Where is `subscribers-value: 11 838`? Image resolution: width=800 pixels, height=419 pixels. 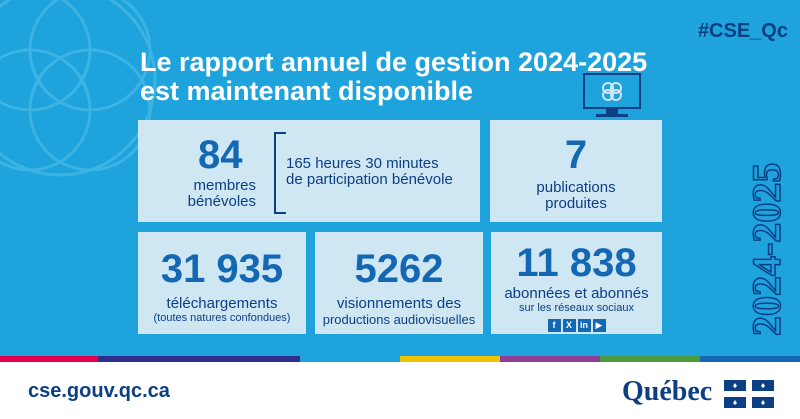
subscribers-value: 11 838 is located at coordinates (576, 263).